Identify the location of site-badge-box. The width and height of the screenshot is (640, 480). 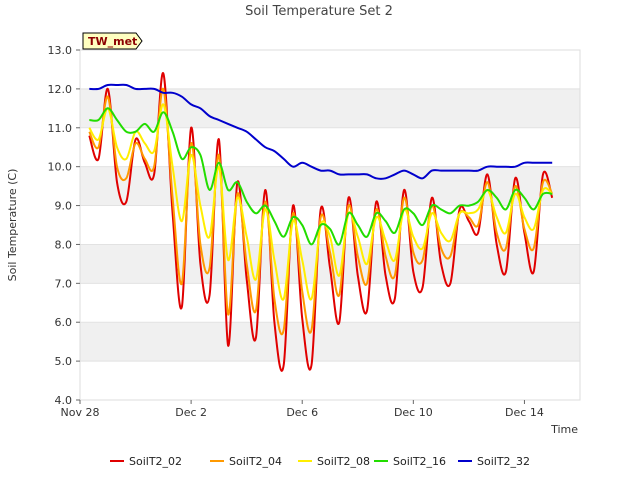
(112, 41).